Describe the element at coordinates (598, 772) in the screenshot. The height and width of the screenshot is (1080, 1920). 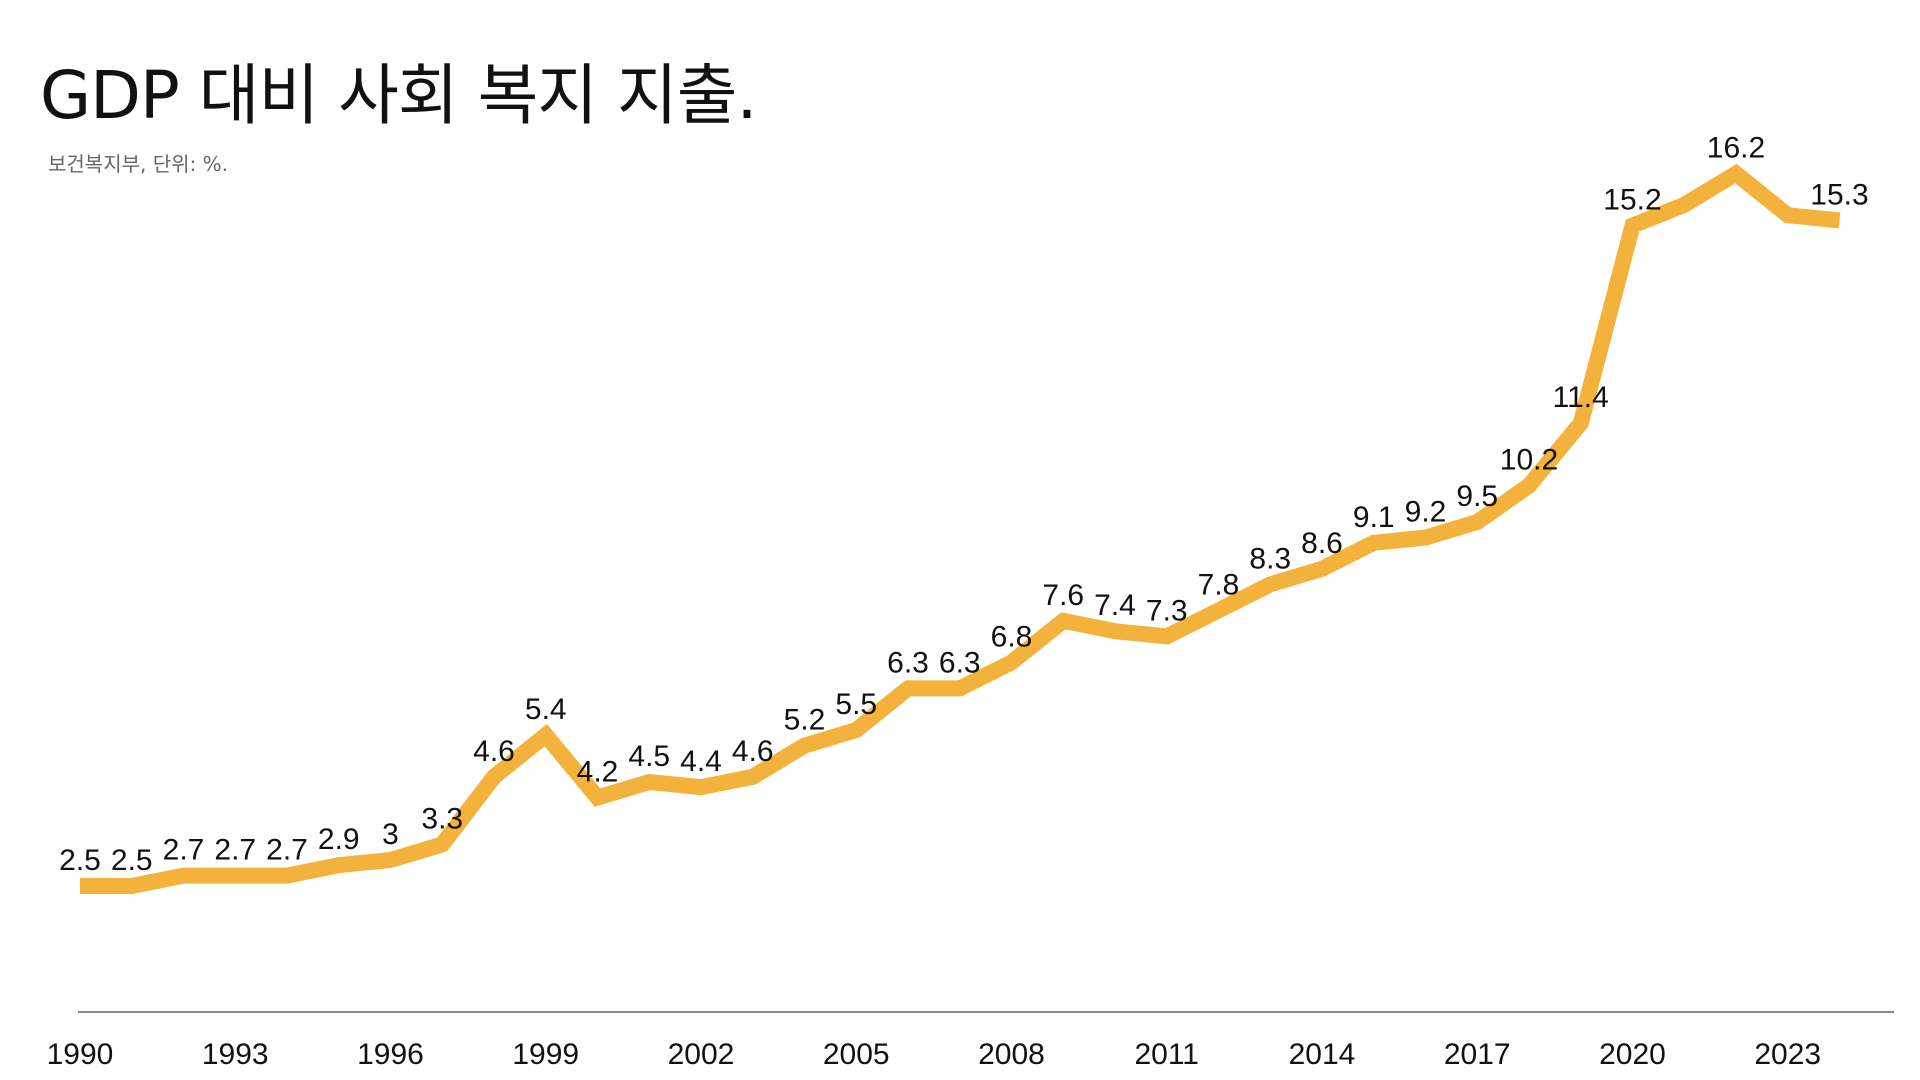
I see `value-label: 4.2` at that location.